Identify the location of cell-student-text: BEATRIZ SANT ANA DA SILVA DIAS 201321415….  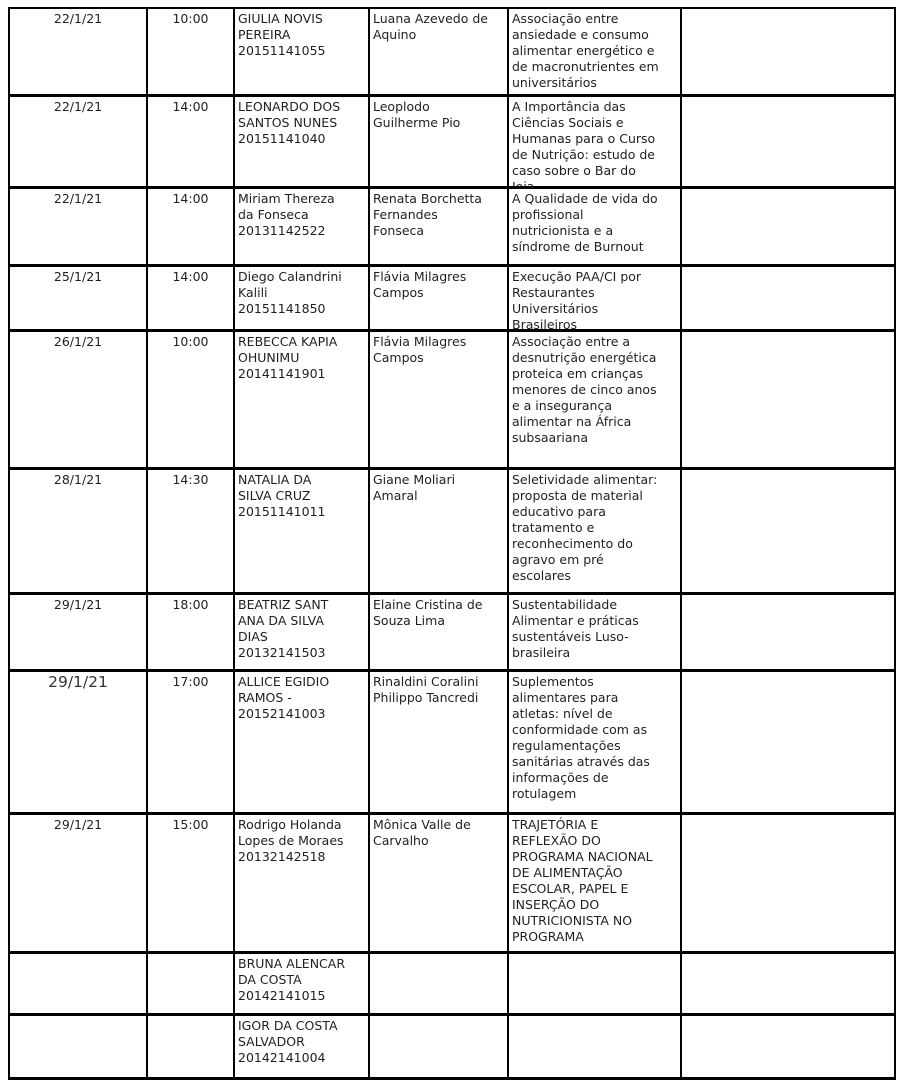
(283, 628).